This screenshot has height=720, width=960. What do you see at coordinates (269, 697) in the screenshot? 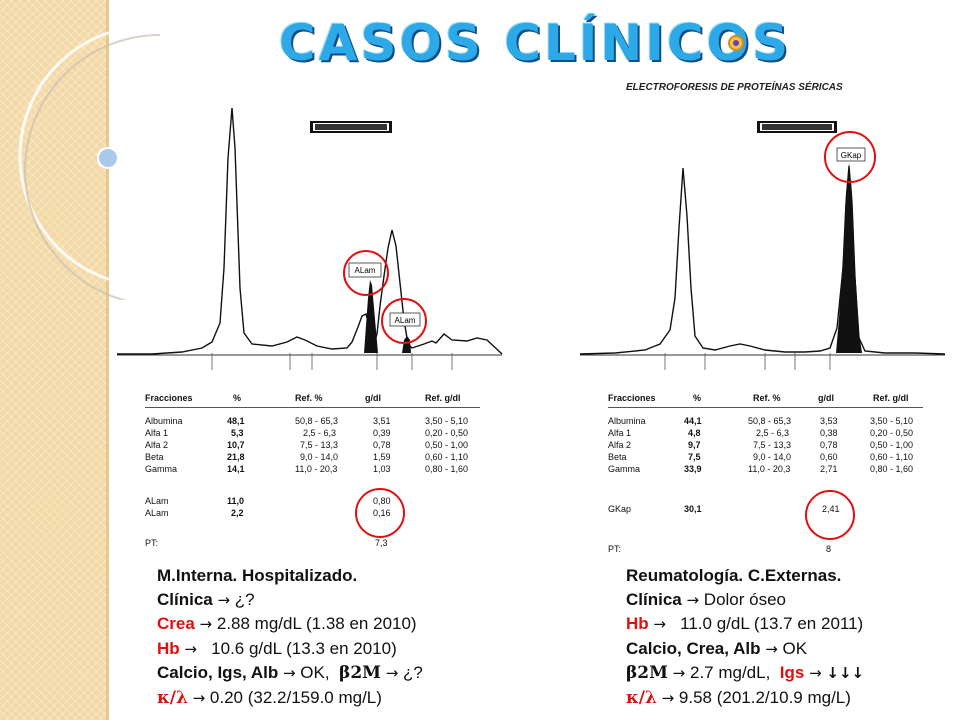
I see `case-1-kappa-lambda: κ/λ → 0.20 (32.2/159.0 mg/L)` at bounding box center [269, 697].